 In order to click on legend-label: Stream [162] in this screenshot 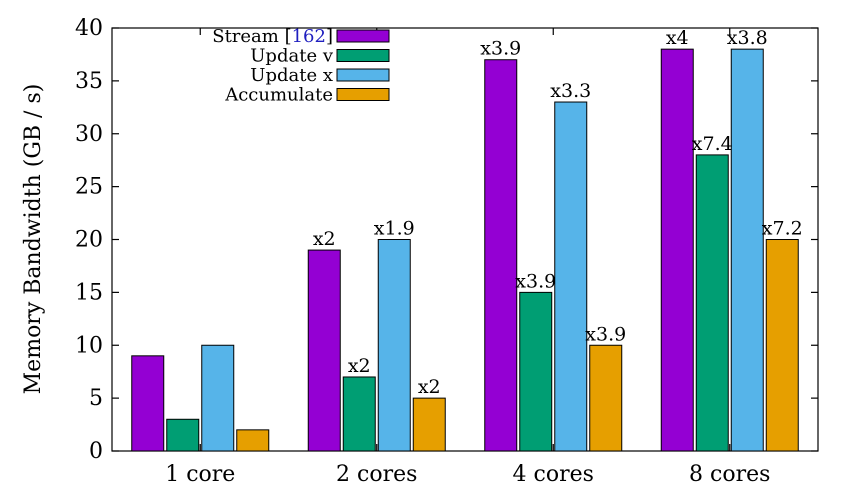, I will do `click(272, 36)`.